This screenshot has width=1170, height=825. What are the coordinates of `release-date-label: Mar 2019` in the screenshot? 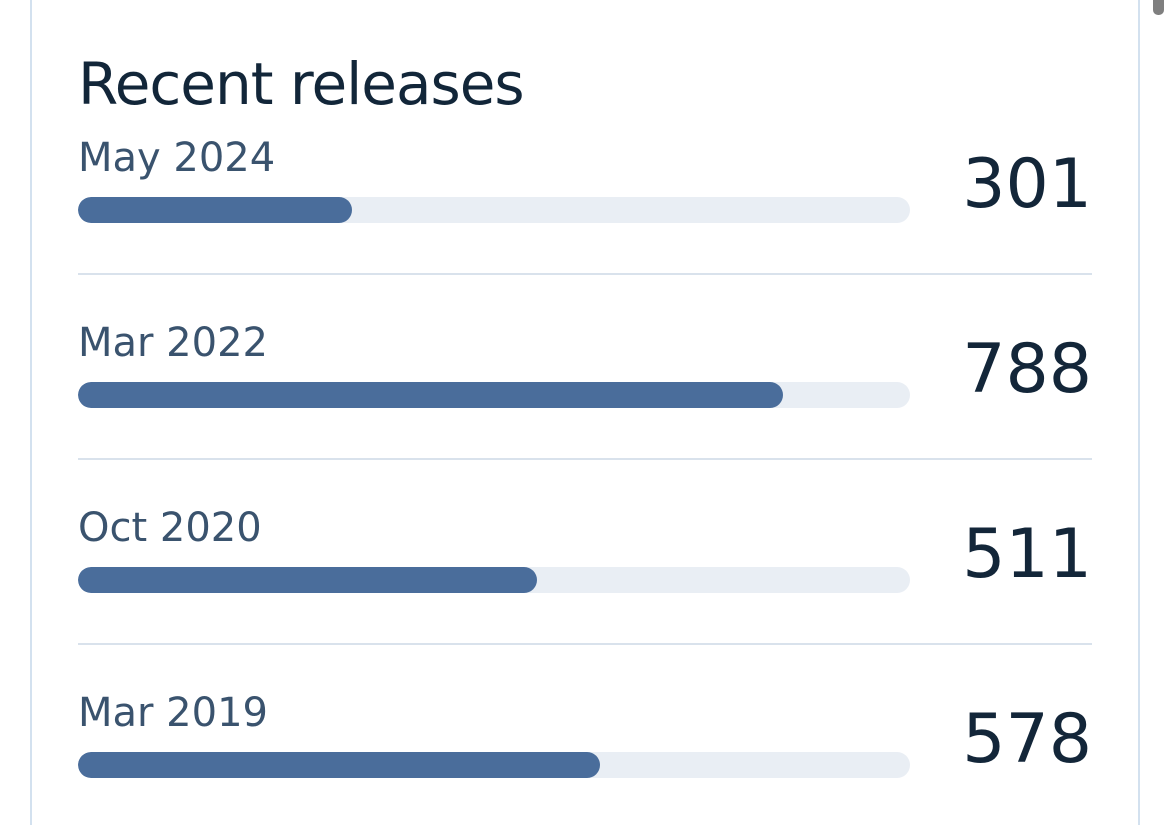 It's located at (173, 712).